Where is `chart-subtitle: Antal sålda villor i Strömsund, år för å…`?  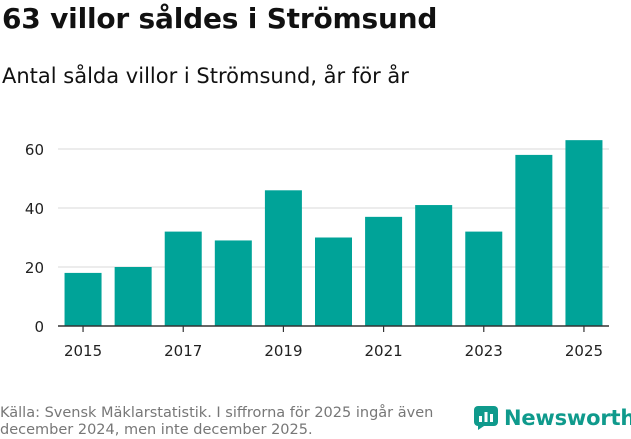 chart-subtitle: Antal sålda villor i Strömsund, år för å… is located at coordinates (205, 76).